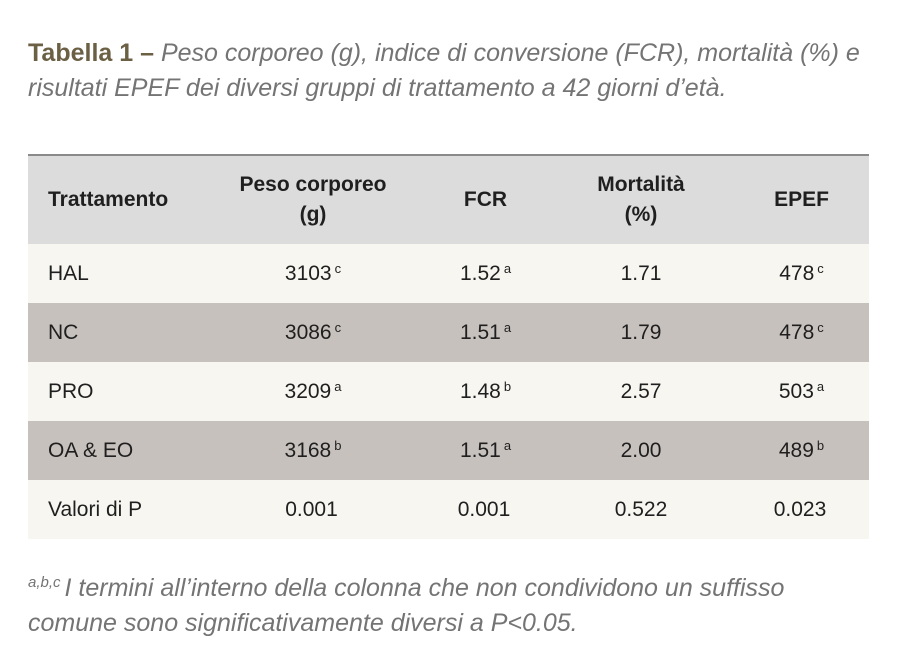  I want to click on cell-epef: 489 b, so click(801, 450).